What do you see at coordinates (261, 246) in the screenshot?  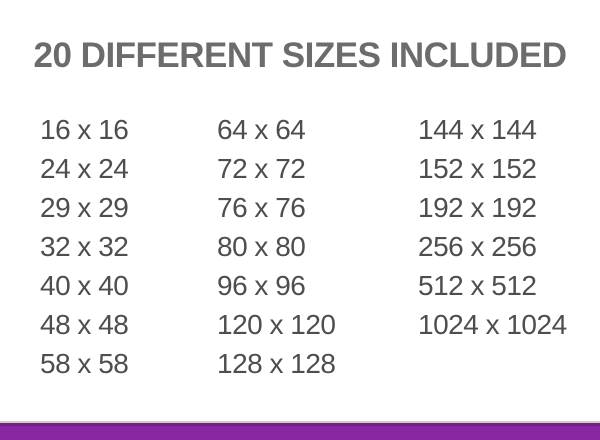 I see `size-item: 80 x 80` at bounding box center [261, 246].